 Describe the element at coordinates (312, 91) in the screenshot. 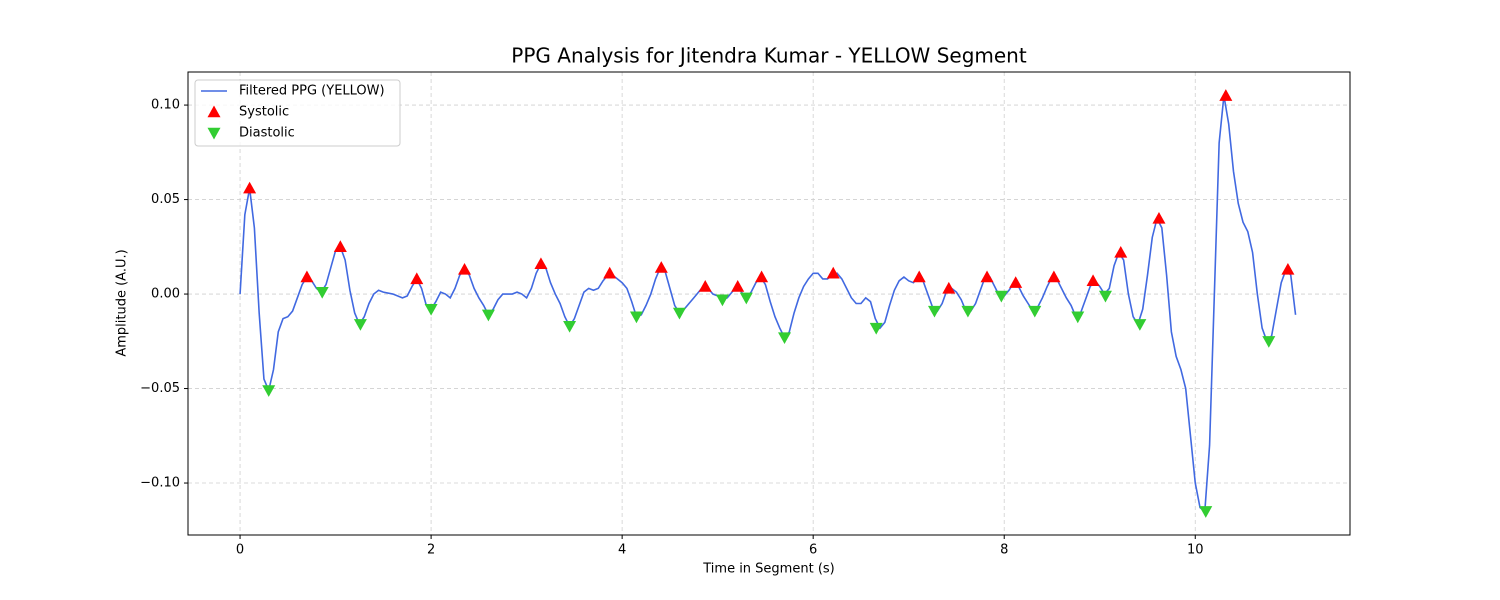

I see `legend-label: Filtered PPG (YELLOW)` at that location.